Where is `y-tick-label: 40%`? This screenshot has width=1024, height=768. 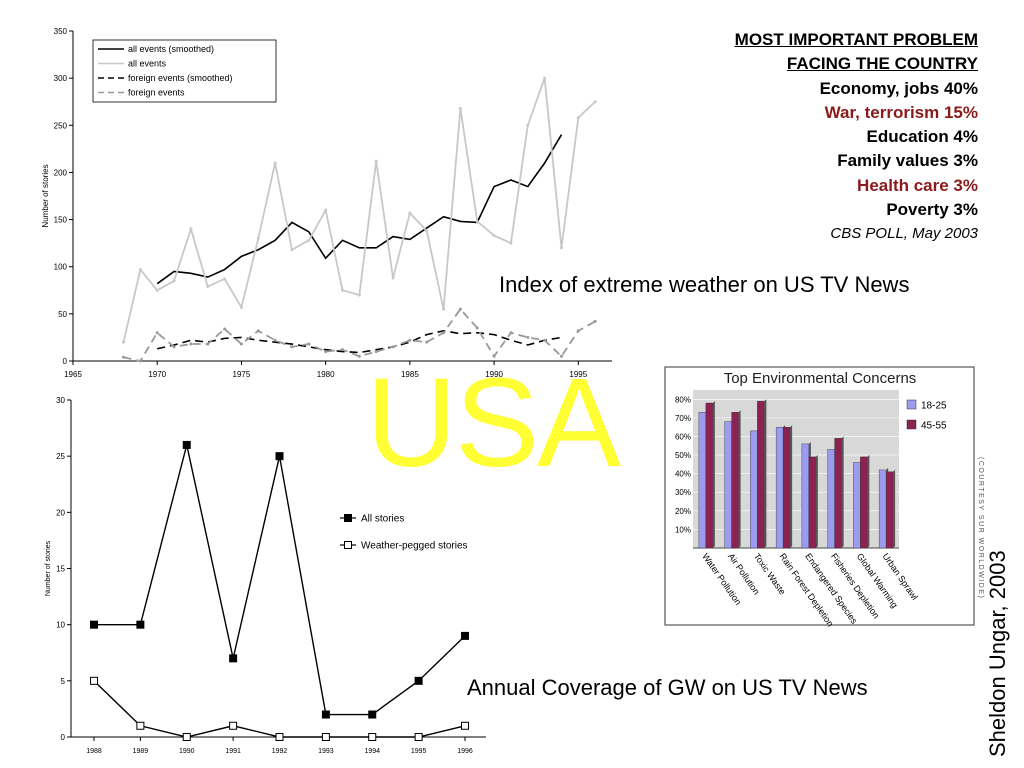
y-tick-label: 40% is located at coordinates (683, 474).